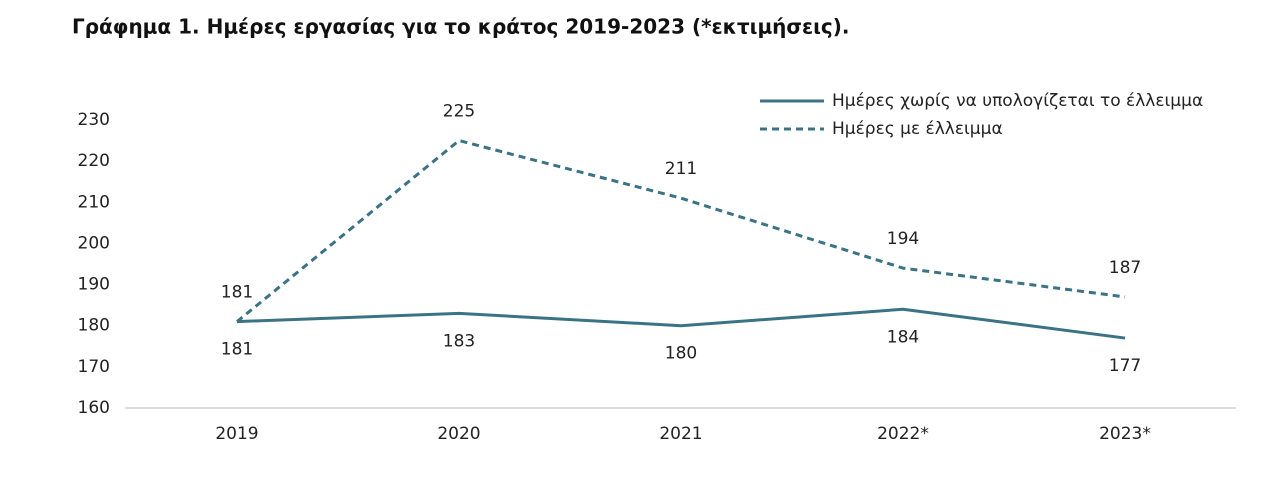  Describe the element at coordinates (458, 434) in the screenshot. I see `x-tick-label: 2020` at that location.